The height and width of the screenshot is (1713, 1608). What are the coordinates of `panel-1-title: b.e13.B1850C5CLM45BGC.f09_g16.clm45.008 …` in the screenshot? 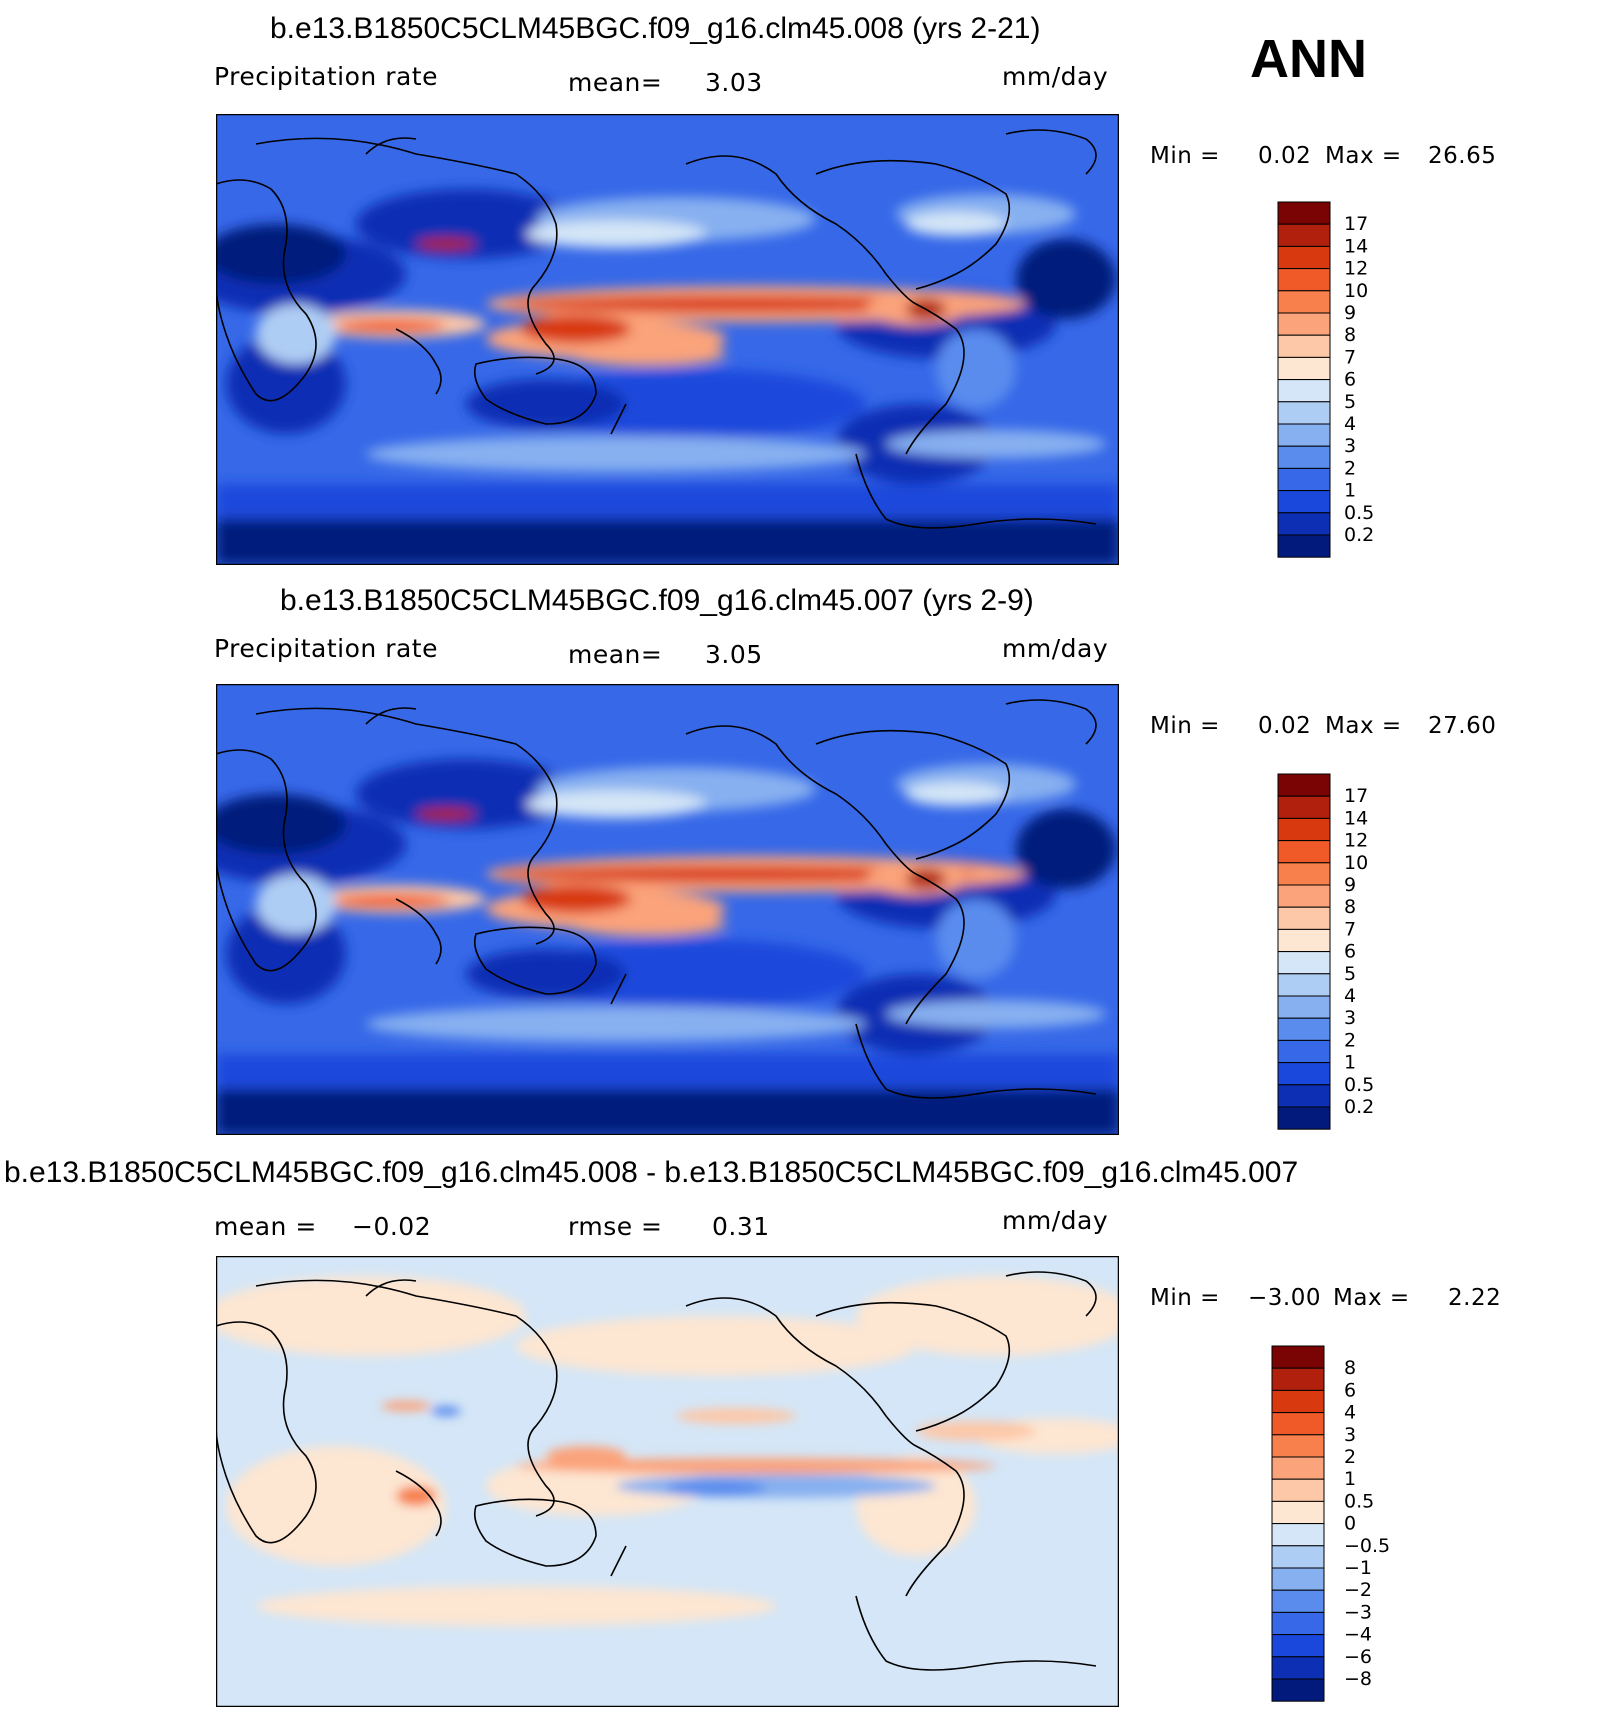 It's located at (655, 28).